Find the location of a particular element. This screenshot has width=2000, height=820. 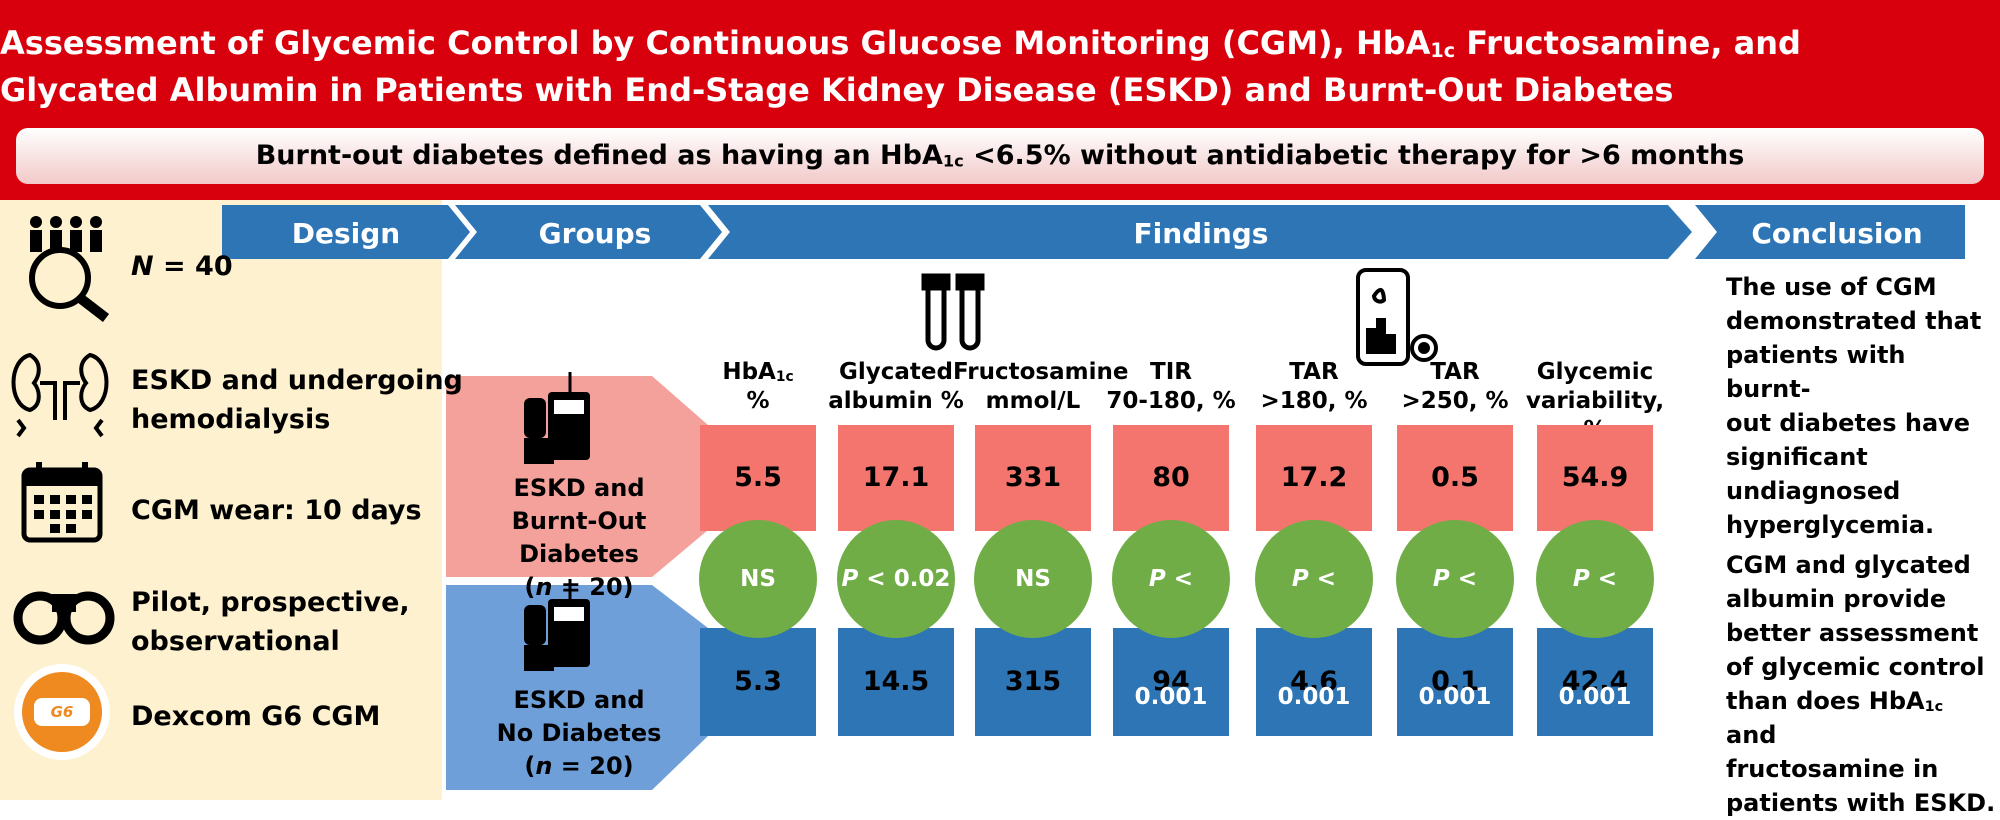

group-label: ESKD and No Diabetes (n = 20) is located at coordinates (579, 733).